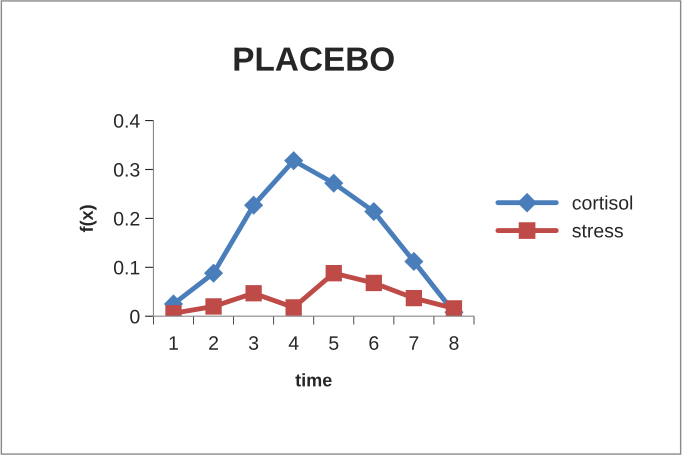 Image resolution: width=682 pixels, height=455 pixels. What do you see at coordinates (293, 343) in the screenshot?
I see `x-tick-label: 4` at bounding box center [293, 343].